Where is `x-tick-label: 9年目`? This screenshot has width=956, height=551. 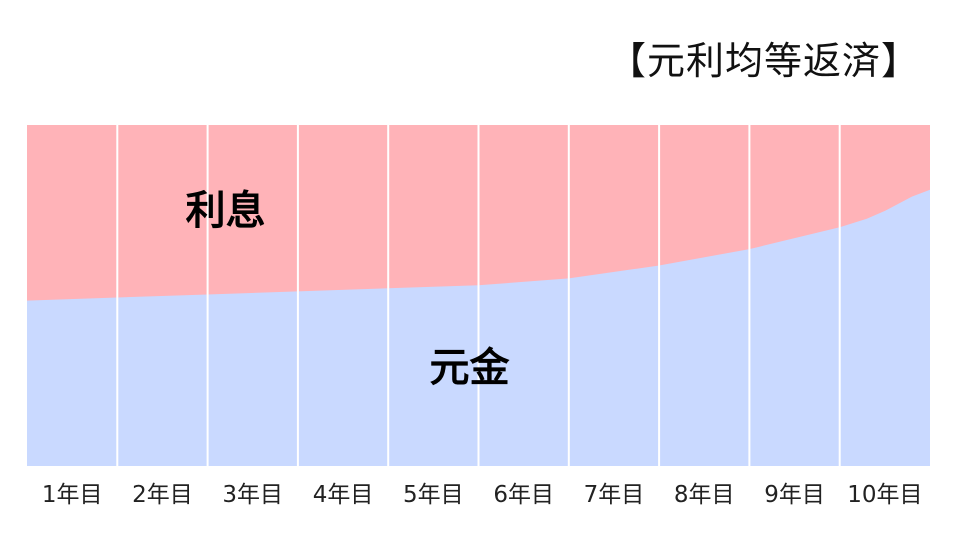
x-tick-label: 9年目 is located at coordinates (794, 495).